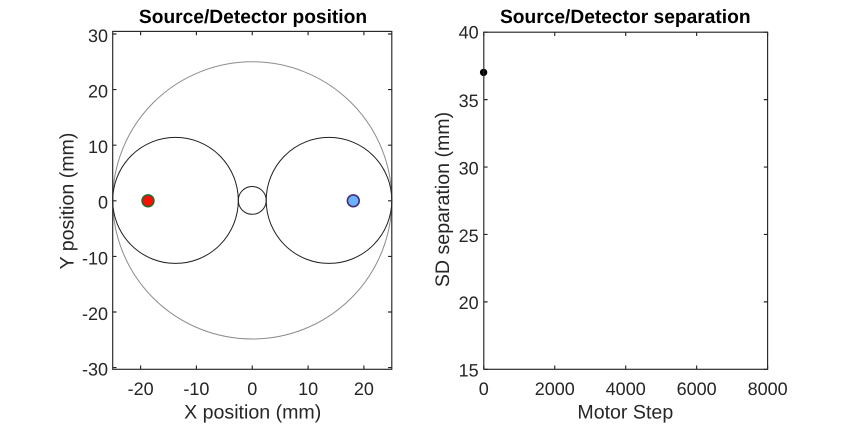 Image resolution: width=848 pixels, height=429 pixels. What do you see at coordinates (253, 17) in the screenshot?
I see `svg-text: Source/Detector position` at bounding box center [253, 17].